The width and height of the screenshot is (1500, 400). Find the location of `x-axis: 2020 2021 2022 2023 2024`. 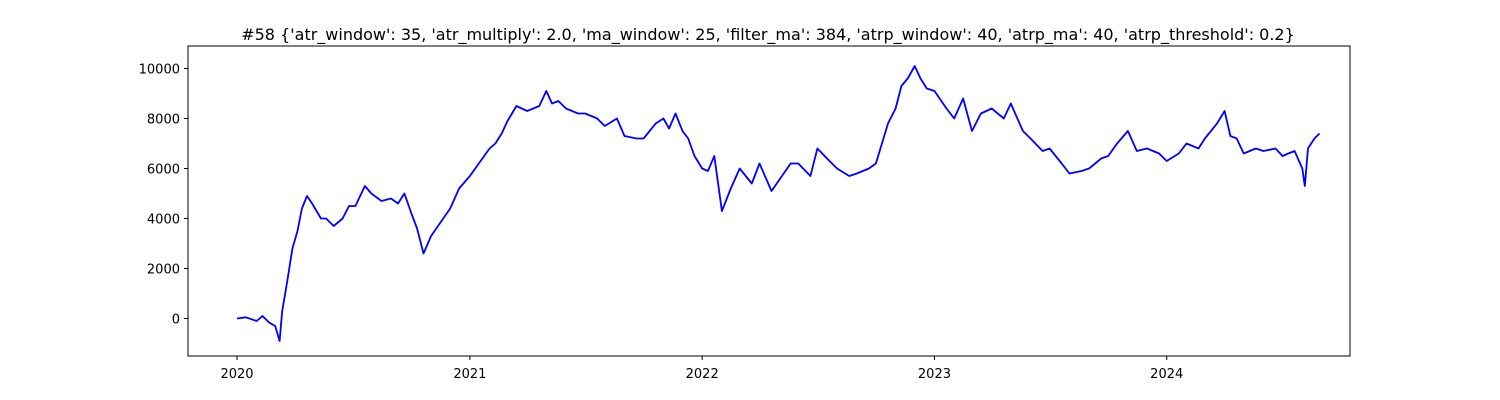

x-axis: 2020 2021 2022 2023 2024 is located at coordinates (701, 369).